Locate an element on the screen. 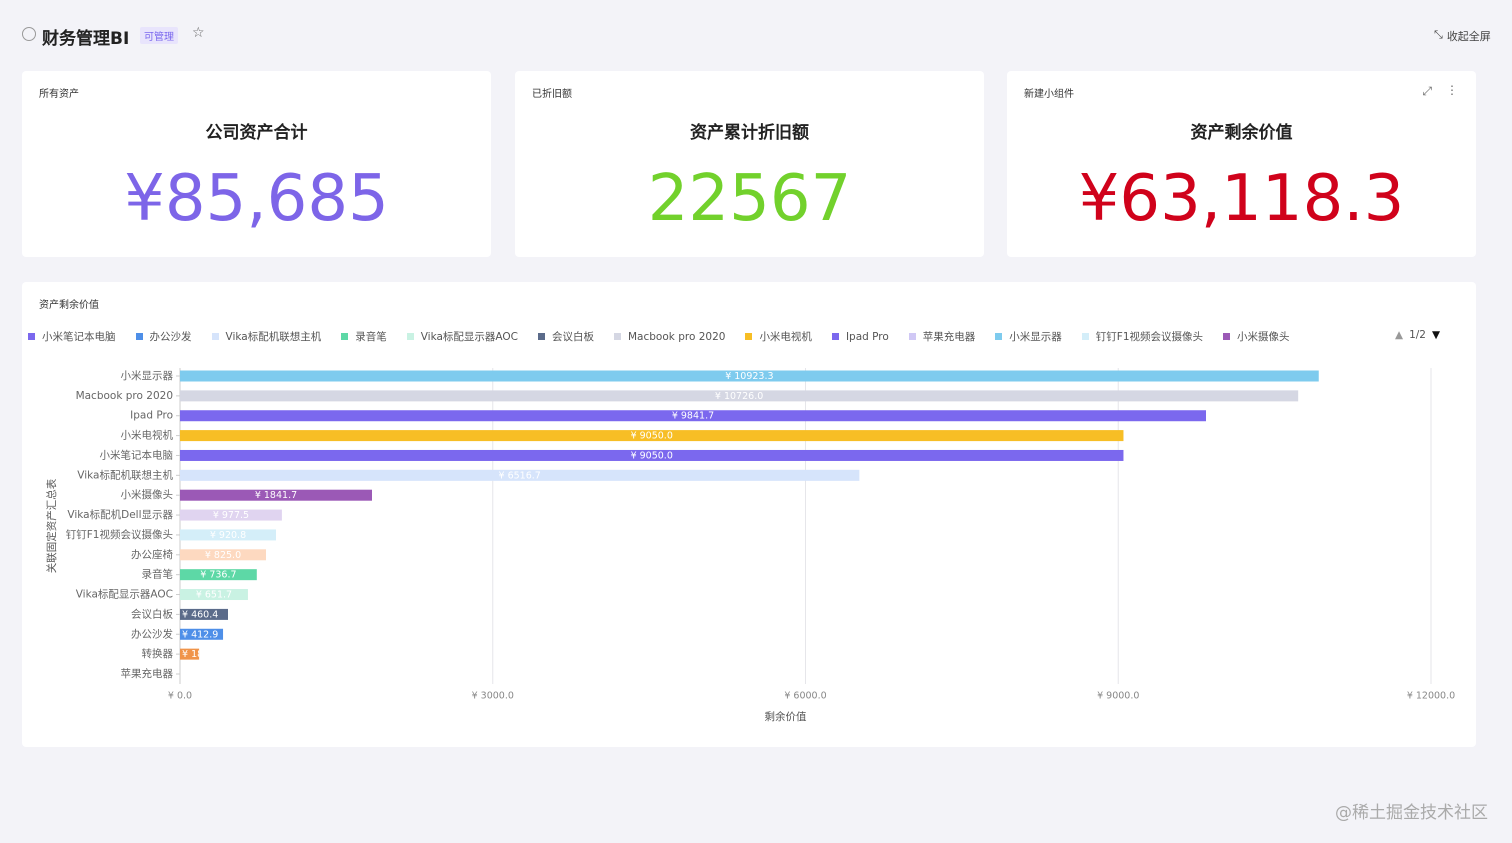  x-tick-label: ¥ 9000.0 is located at coordinates (1118, 696).